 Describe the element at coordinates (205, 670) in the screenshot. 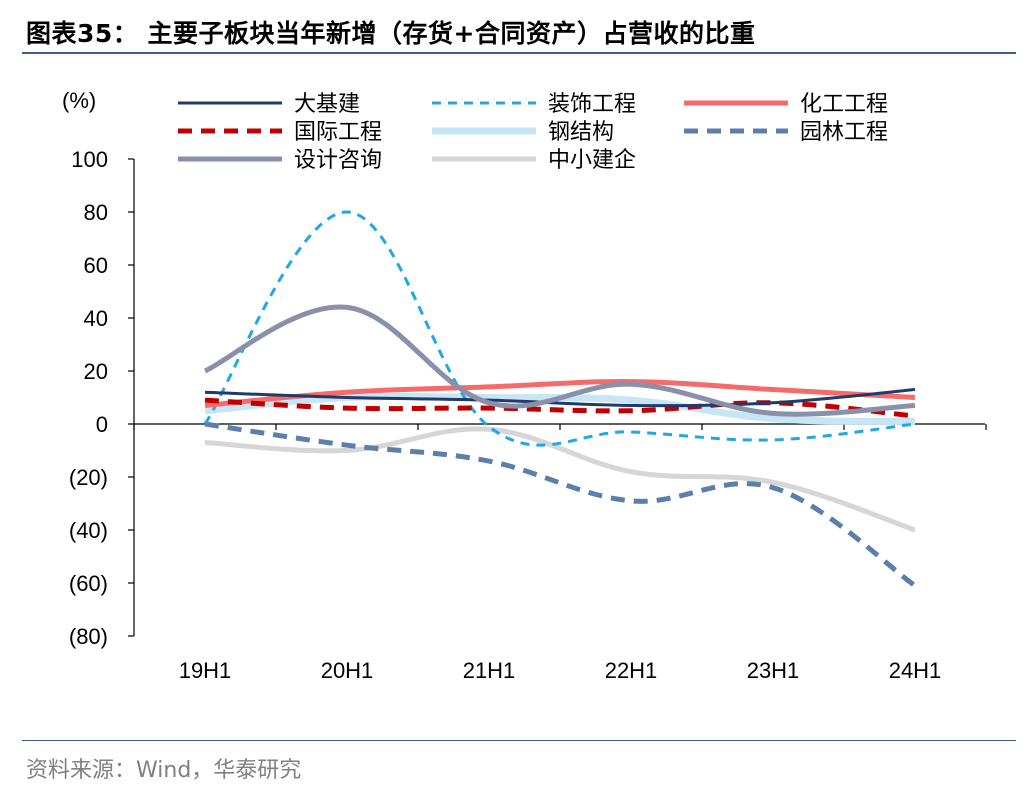

I see `x-tick-label: 19H1` at that location.